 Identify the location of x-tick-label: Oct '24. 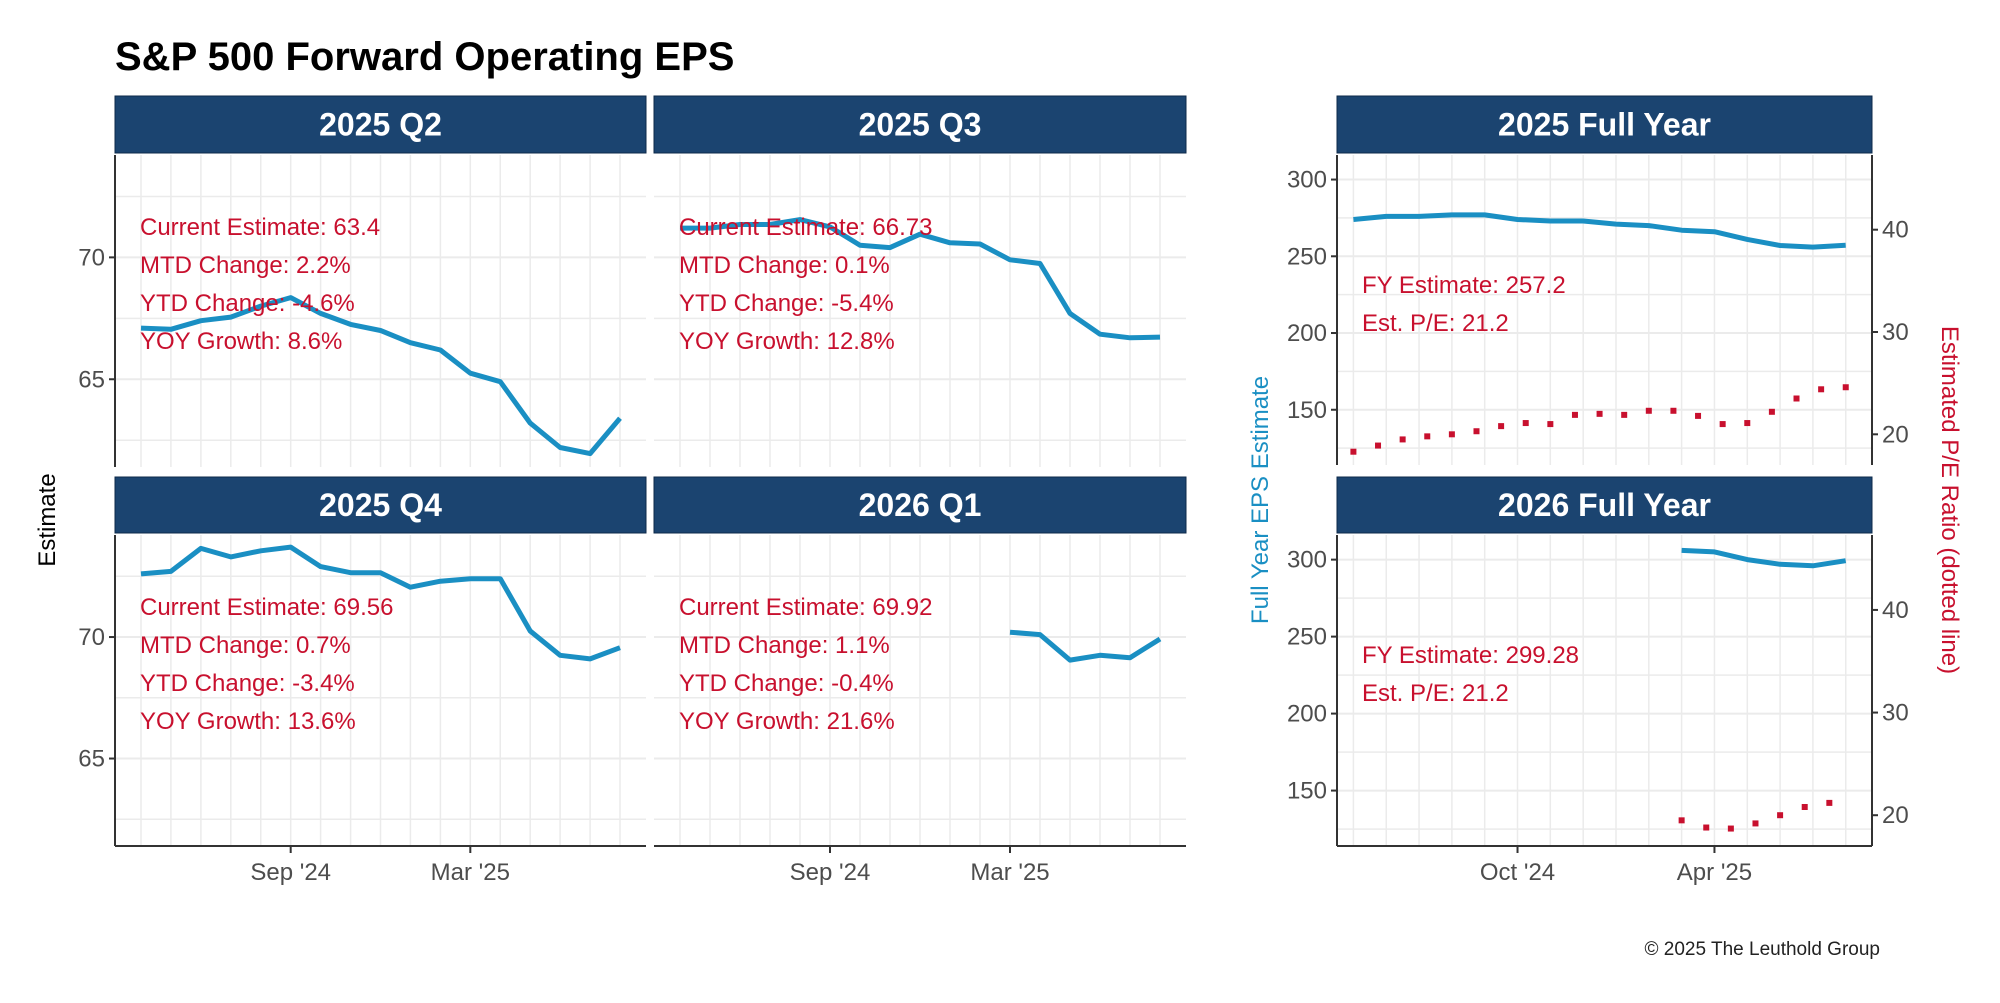
(1517, 872).